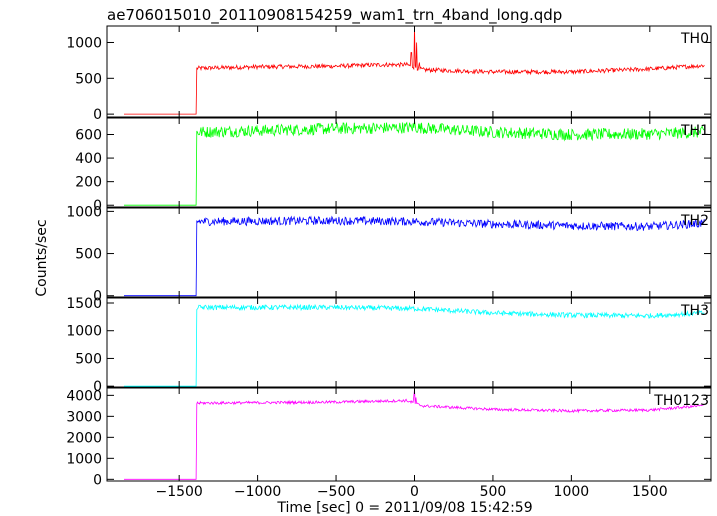 This screenshot has width=717, height=516. I want to click on panel-label: TH0, so click(694, 39).